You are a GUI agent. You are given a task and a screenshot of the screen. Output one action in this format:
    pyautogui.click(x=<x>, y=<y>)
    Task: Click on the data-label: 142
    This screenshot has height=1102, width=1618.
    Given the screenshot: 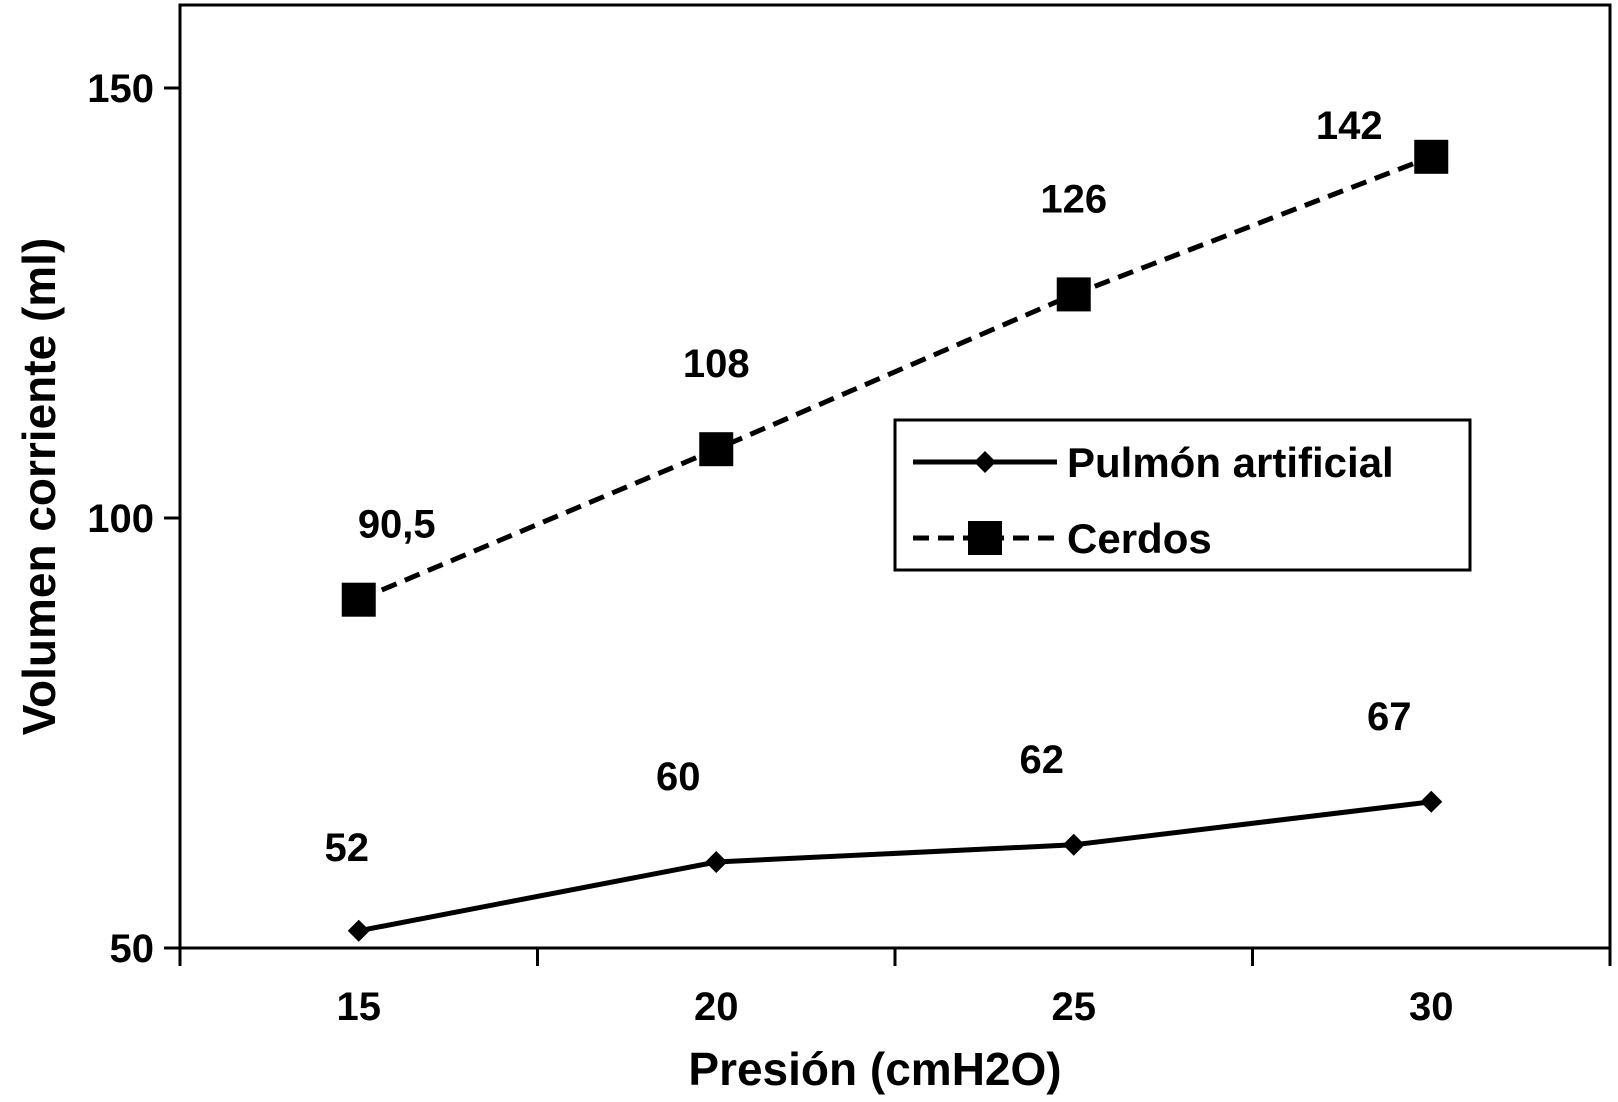 What is the action you would take?
    pyautogui.click(x=1349, y=126)
    